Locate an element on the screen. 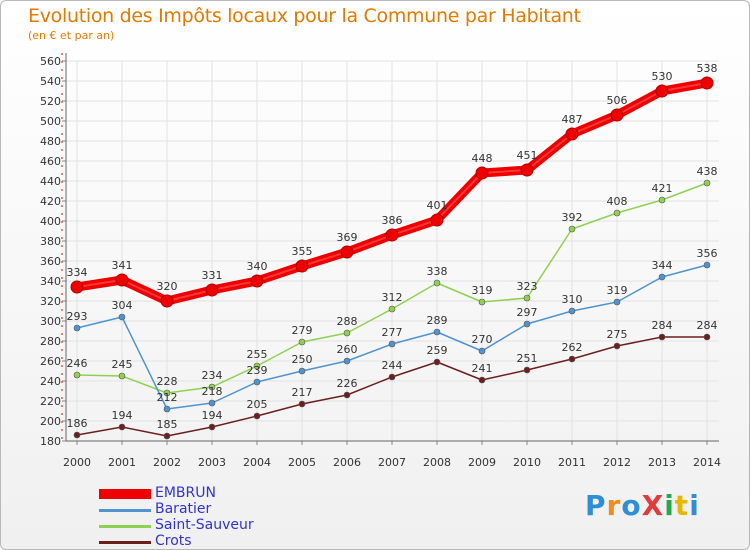 The height and width of the screenshot is (550, 750). logo-letter: r is located at coordinates (614, 505).